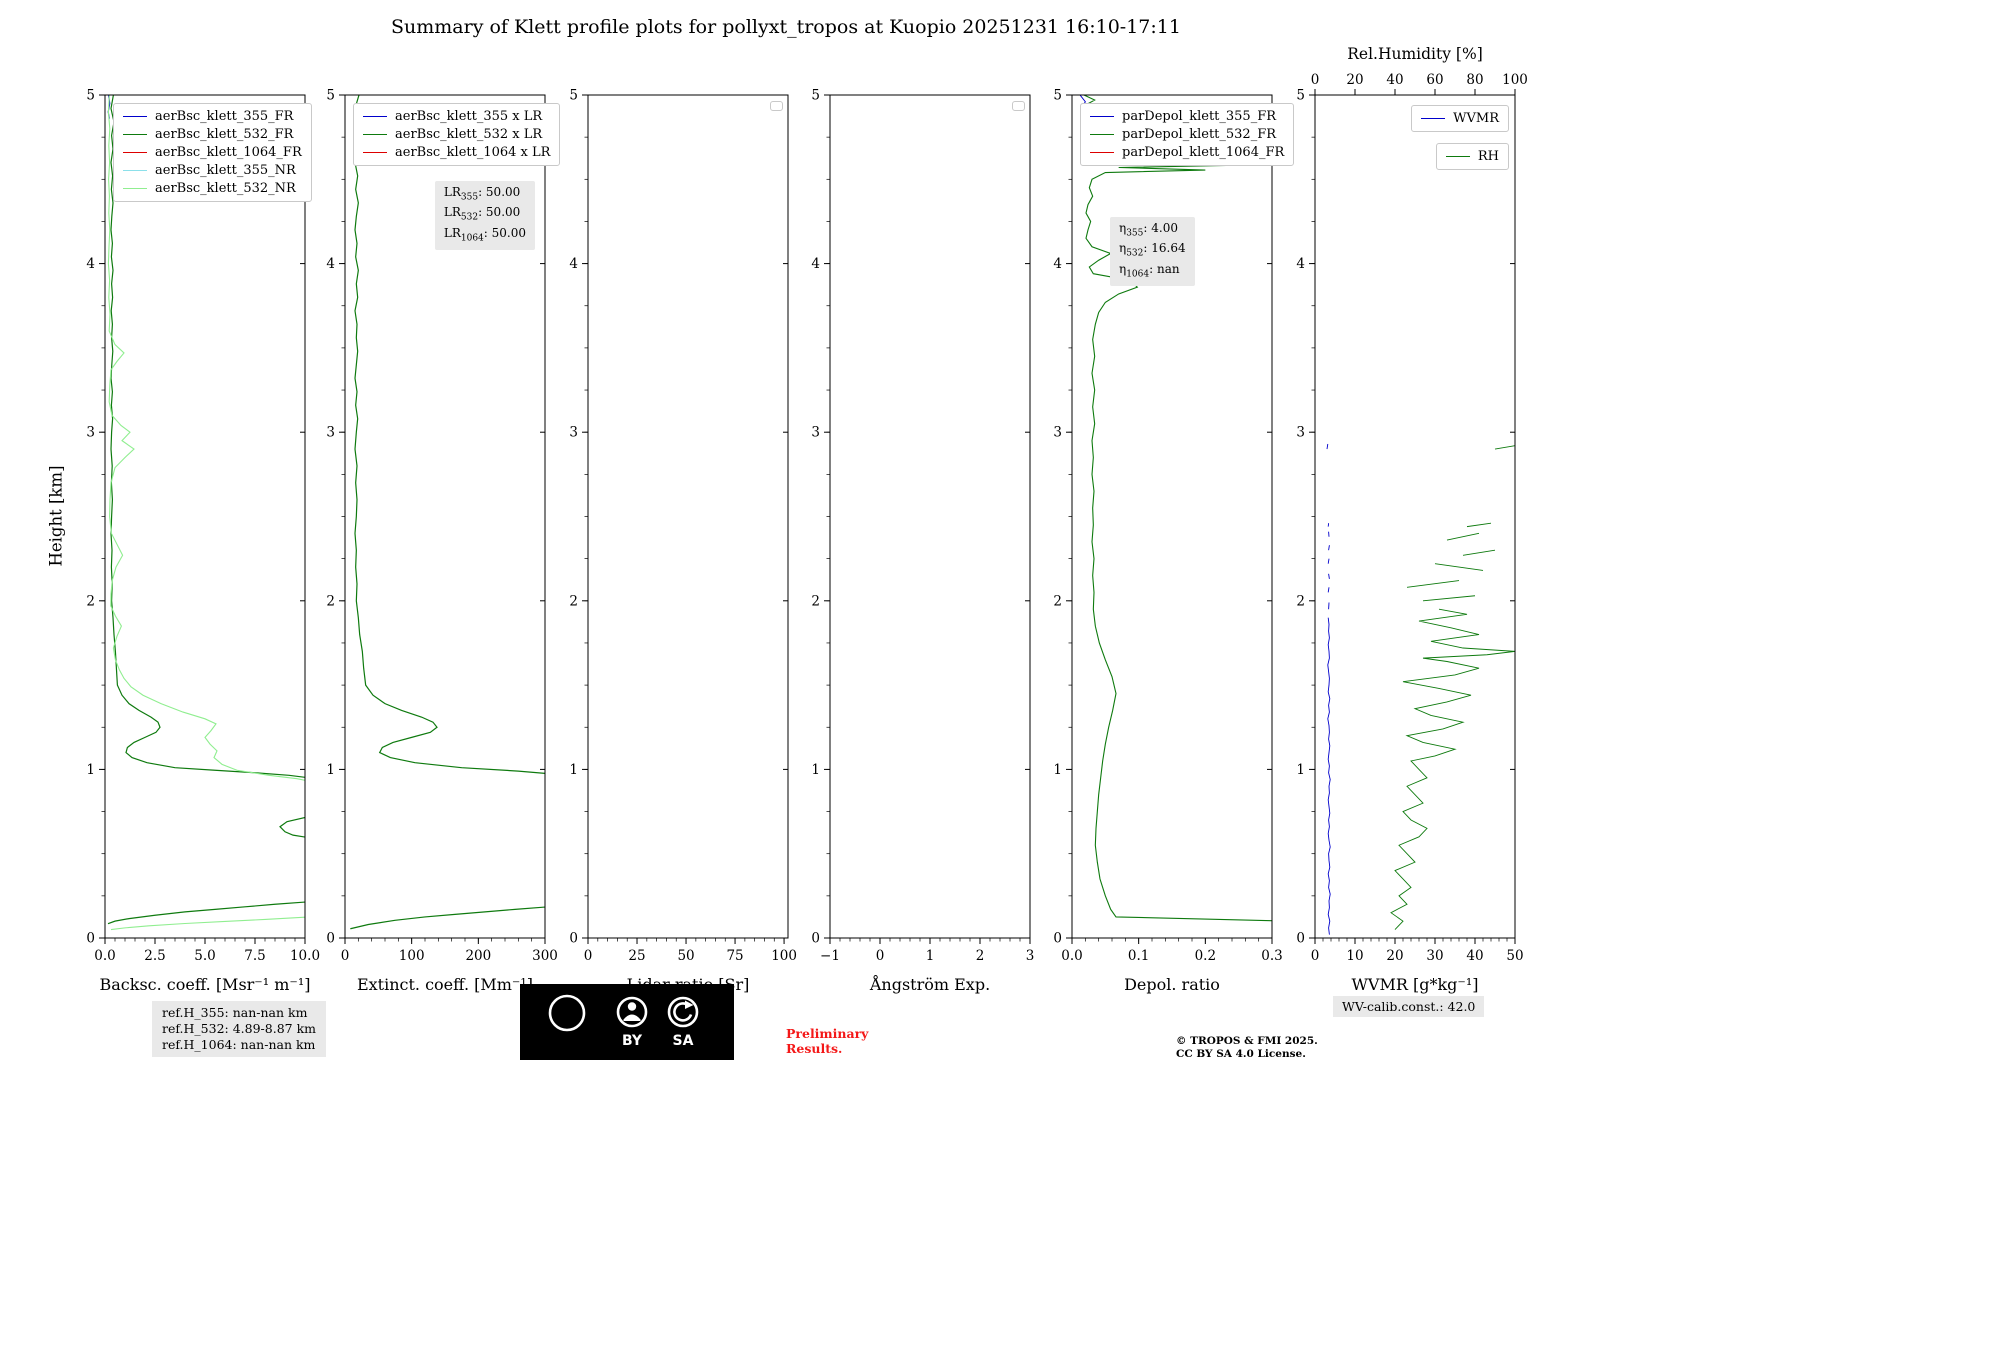  Describe the element at coordinates (154, 956) in the screenshot. I see `x-tick-label: 2.5` at that location.